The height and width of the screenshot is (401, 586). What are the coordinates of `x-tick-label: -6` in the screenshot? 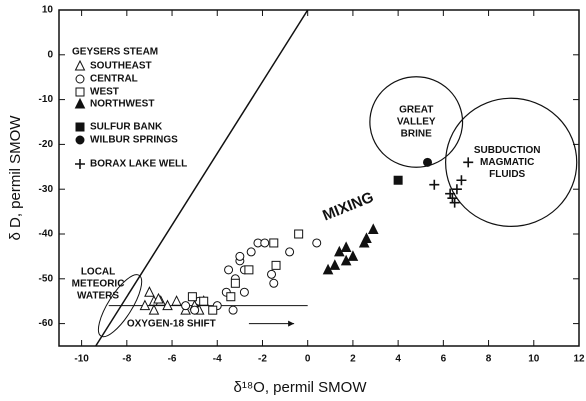 It's located at (172, 359).